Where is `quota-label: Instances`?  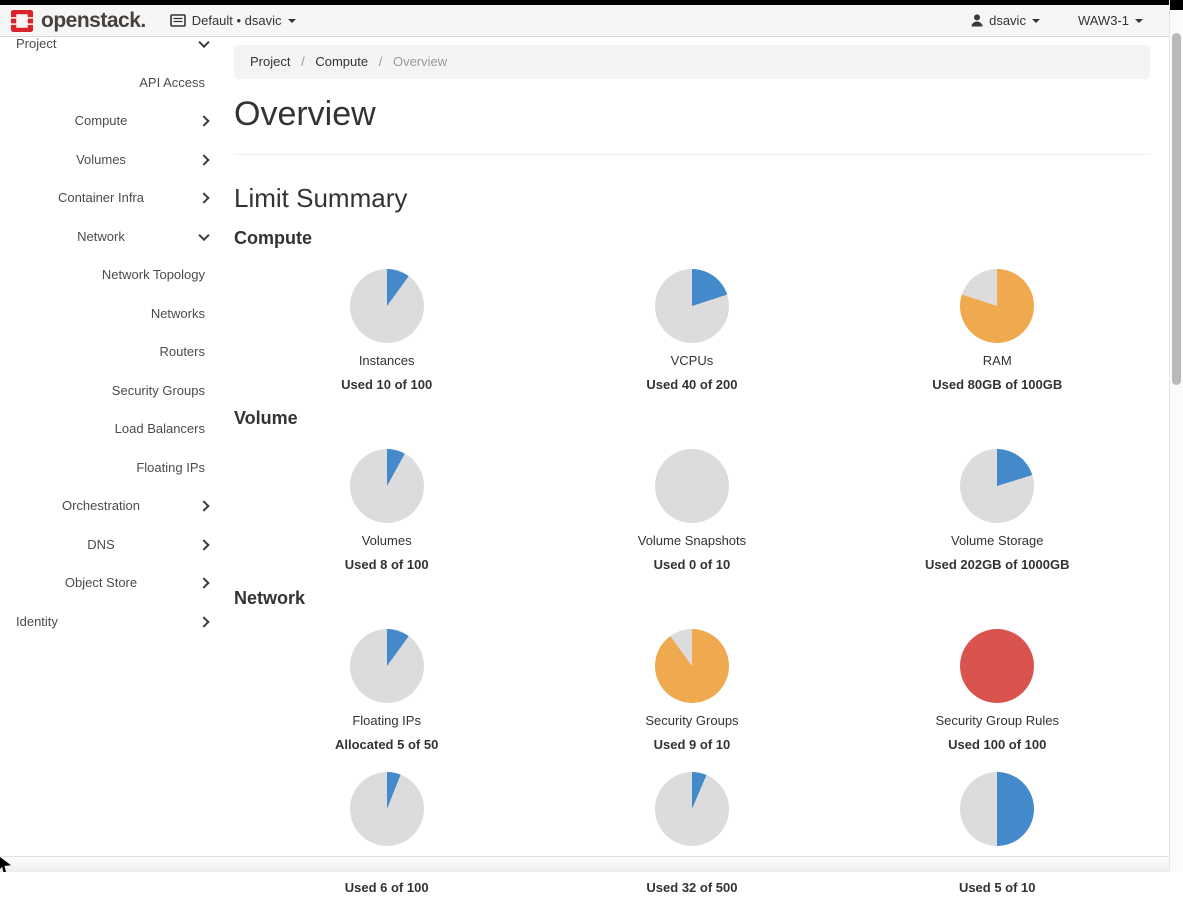 quota-label: Instances is located at coordinates (386, 360).